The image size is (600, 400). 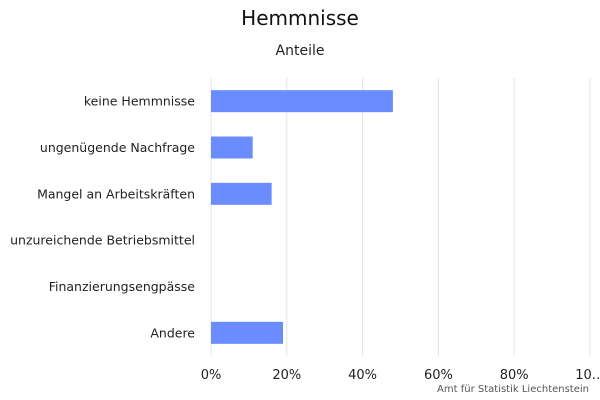 I want to click on chart-subtitle: Anteile, so click(x=300, y=51).